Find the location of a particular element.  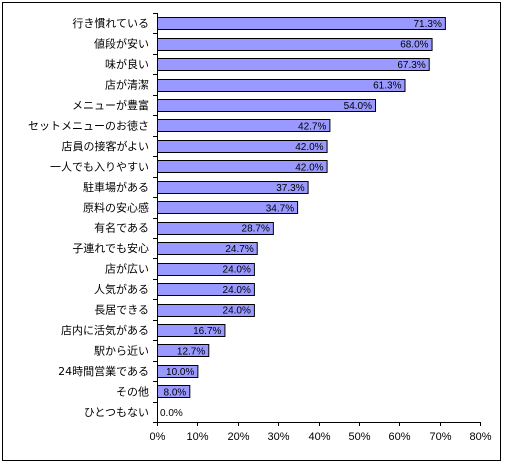

category-label: 24時間営業である is located at coordinates (103, 371).